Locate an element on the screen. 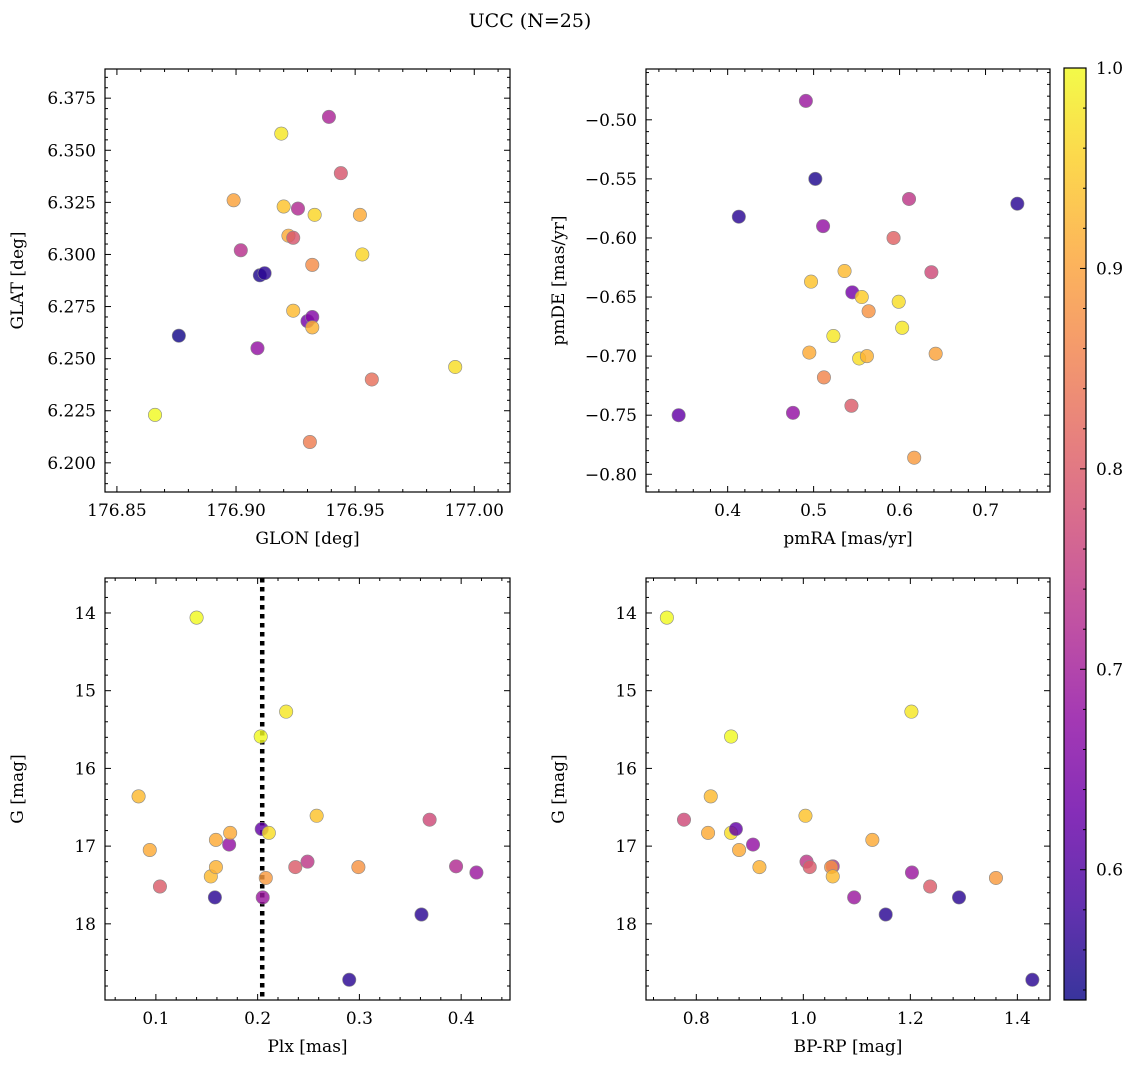 The image size is (1136, 1068). figure-title: UCC (N=25) is located at coordinates (530, 21).